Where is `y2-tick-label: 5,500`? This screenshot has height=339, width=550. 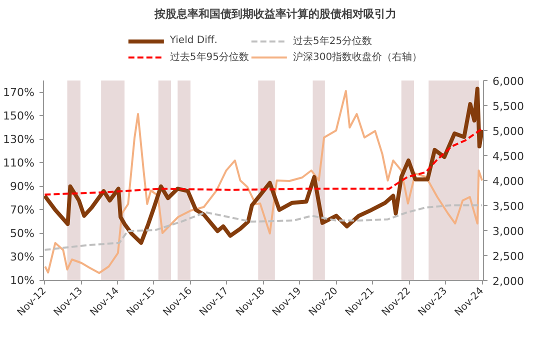
y2-tick-label: 5,500 is located at coordinates (508, 106).